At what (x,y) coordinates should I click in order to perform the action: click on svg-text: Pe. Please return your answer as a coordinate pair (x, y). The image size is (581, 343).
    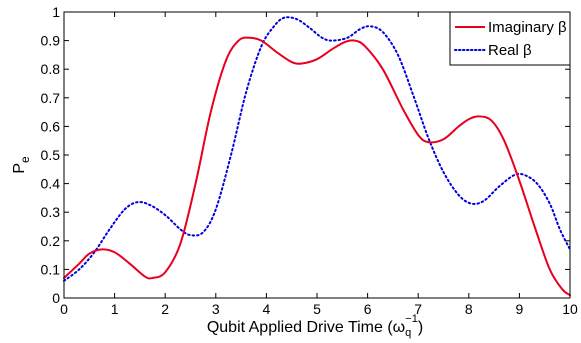
    Looking at the image, I should click on (21, 165).